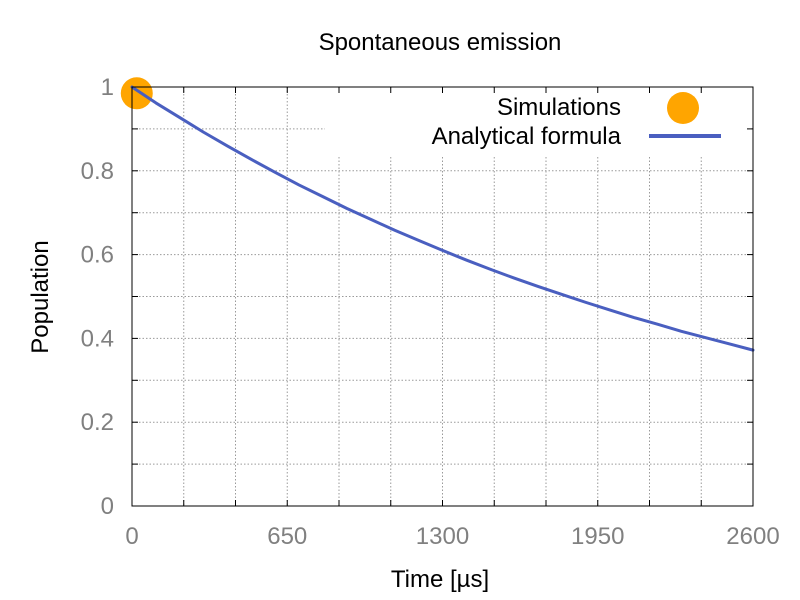  I want to click on x-axis-label: Time [µs], so click(440, 579).